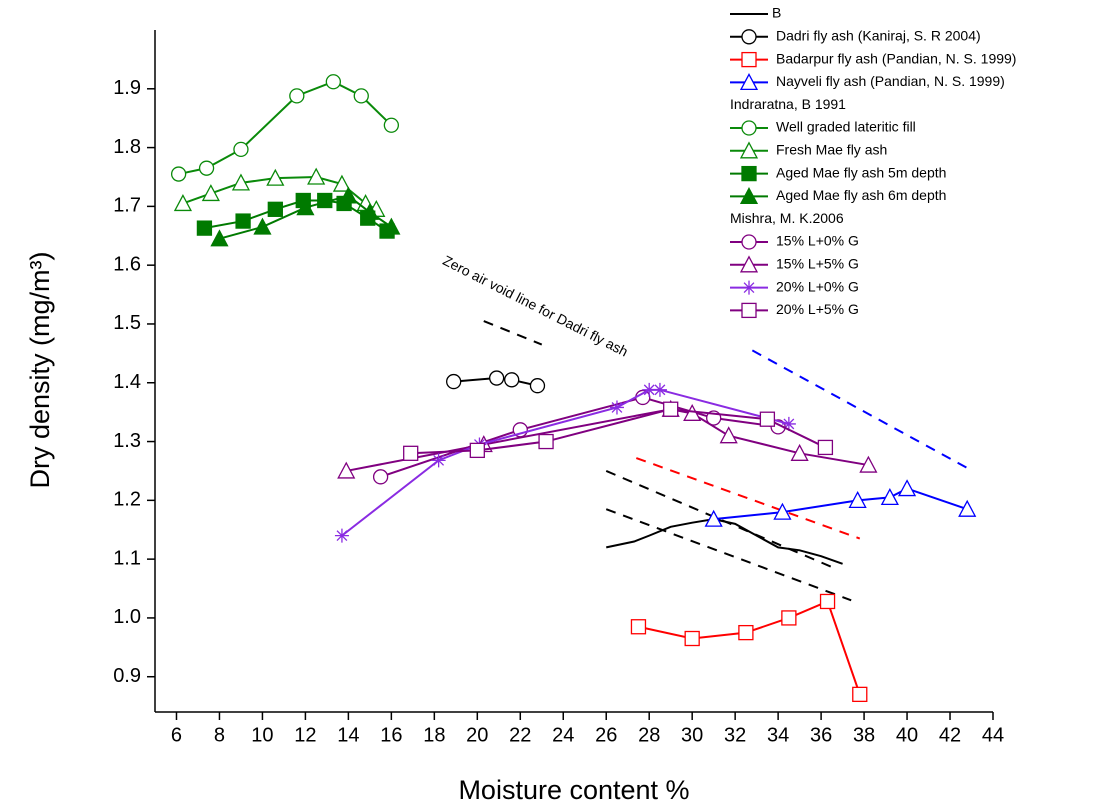 The image size is (1102, 809). What do you see at coordinates (831, 150) in the screenshot?
I see `legend-label: Fresh Mae fly ash` at bounding box center [831, 150].